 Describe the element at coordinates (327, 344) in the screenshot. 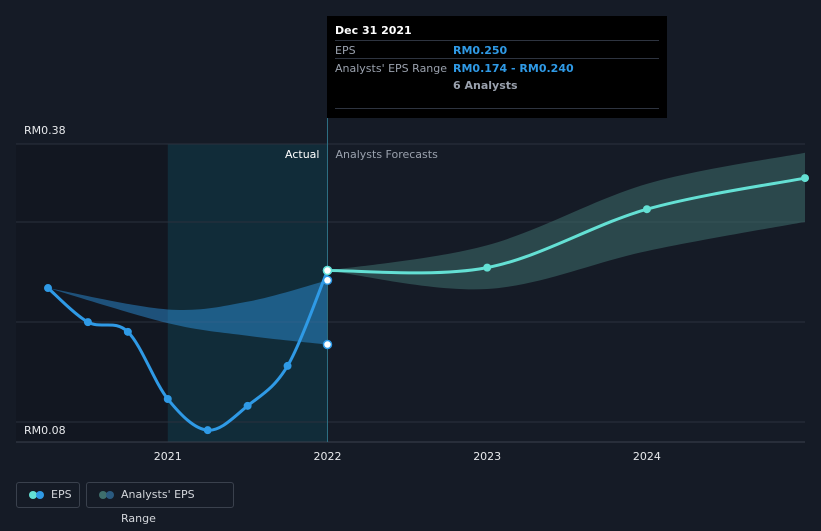

I see `range-lower-marker` at that location.